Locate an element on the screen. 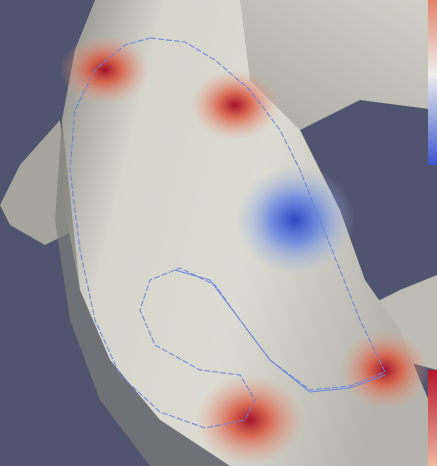  coldspot is located at coordinates (295, 220).